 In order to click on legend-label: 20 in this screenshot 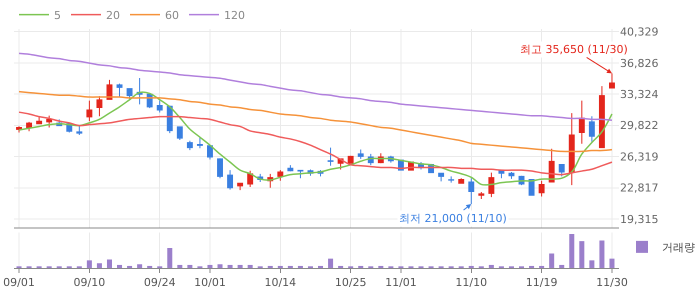, I will do `click(113, 15)`.